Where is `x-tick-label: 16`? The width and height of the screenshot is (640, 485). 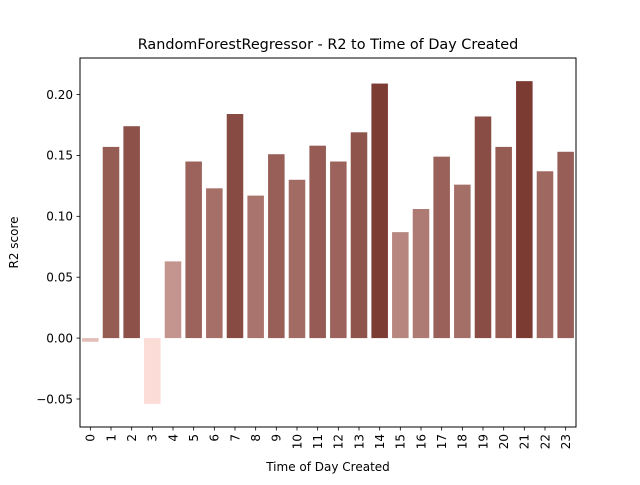
x-tick-label: 16 is located at coordinates (421, 441).